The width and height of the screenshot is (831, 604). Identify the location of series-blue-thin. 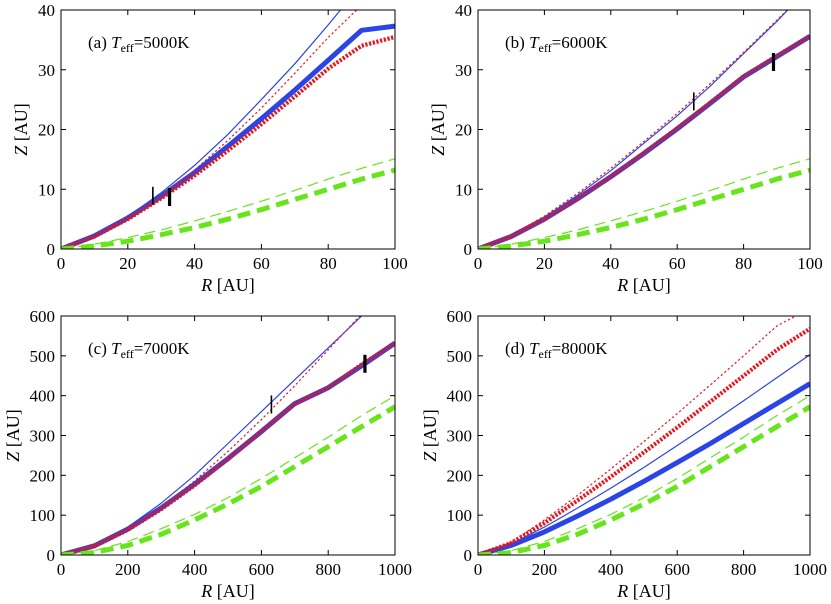
(644, 454).